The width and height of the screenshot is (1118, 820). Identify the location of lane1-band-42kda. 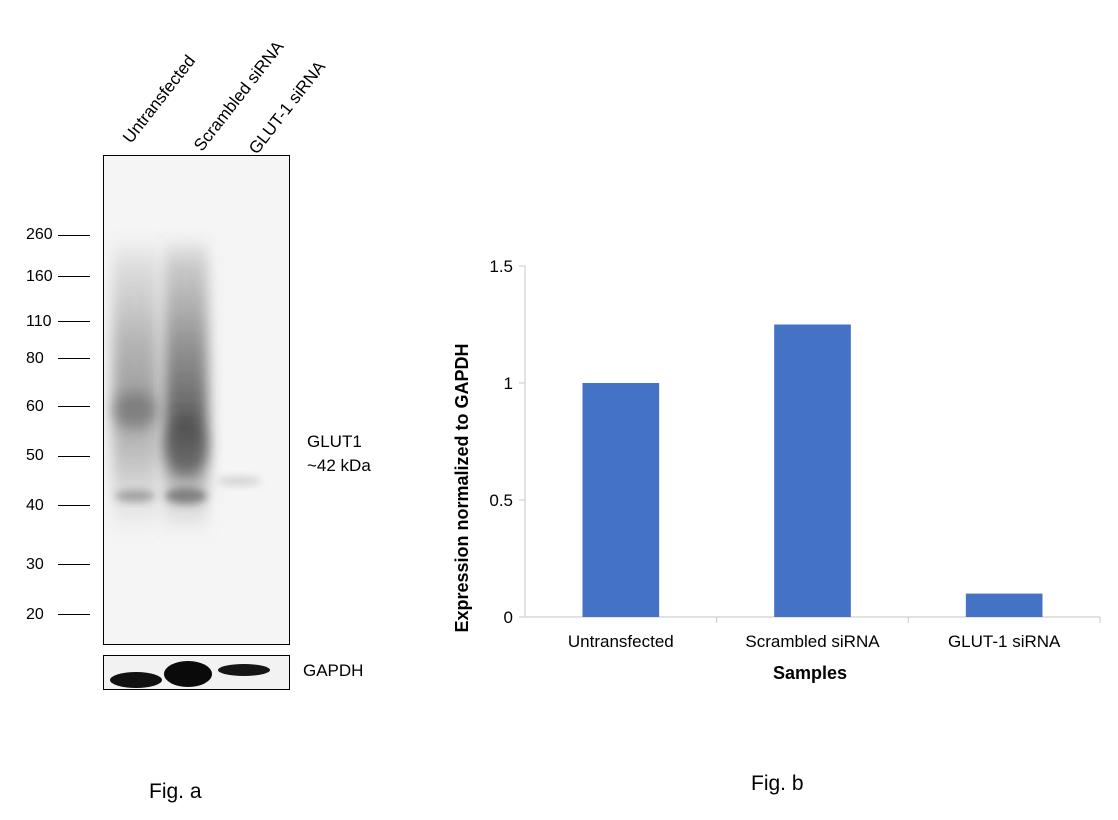
(135, 496).